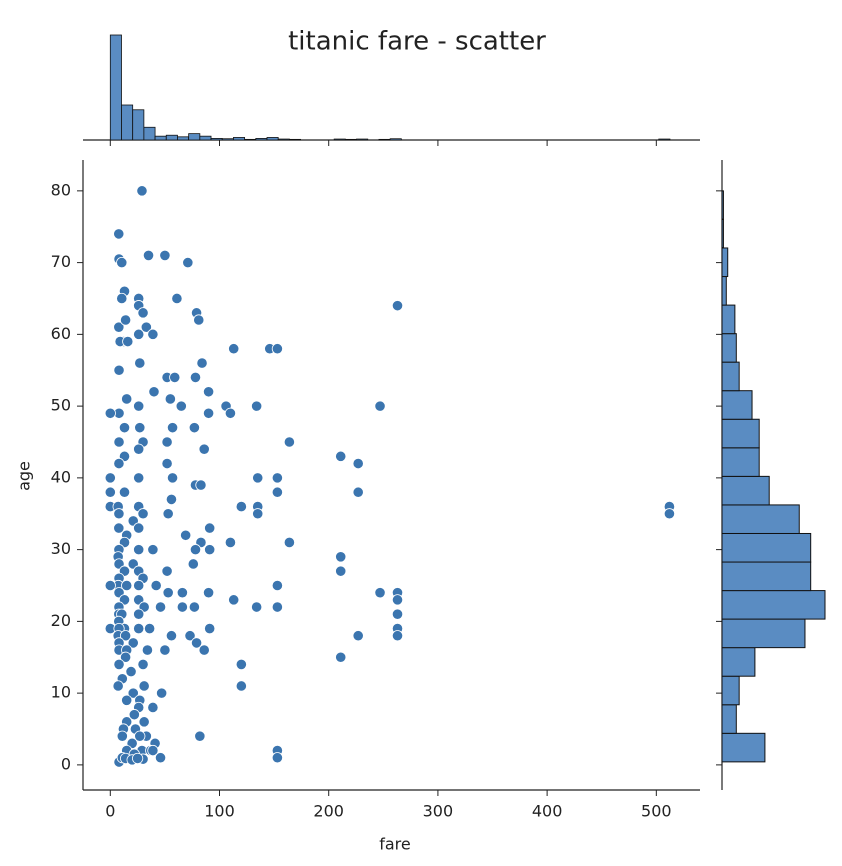 The image size is (842, 866). What do you see at coordinates (219, 811) in the screenshot?
I see `x-tick-label: 100` at bounding box center [219, 811].